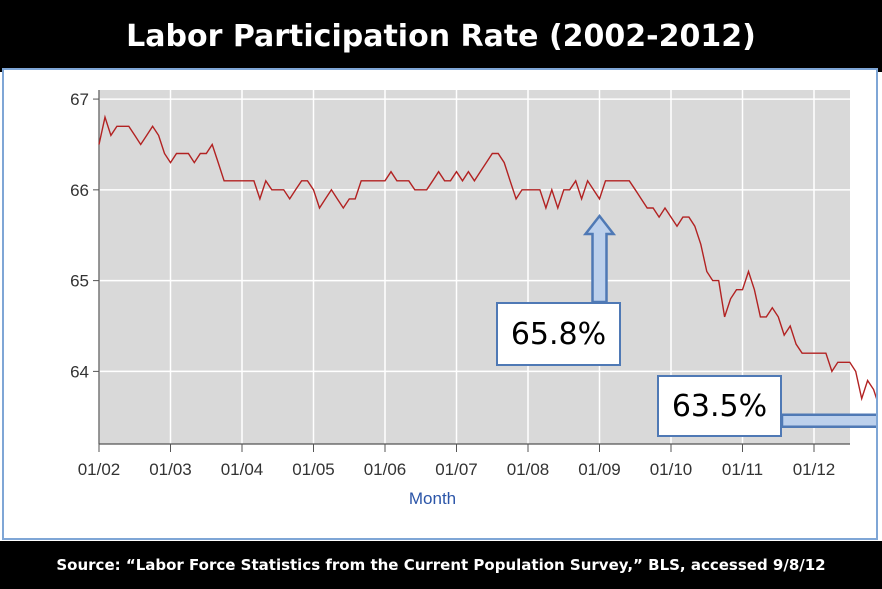 The height and width of the screenshot is (589, 882). I want to click on y-tick-label: 64, so click(79, 371).